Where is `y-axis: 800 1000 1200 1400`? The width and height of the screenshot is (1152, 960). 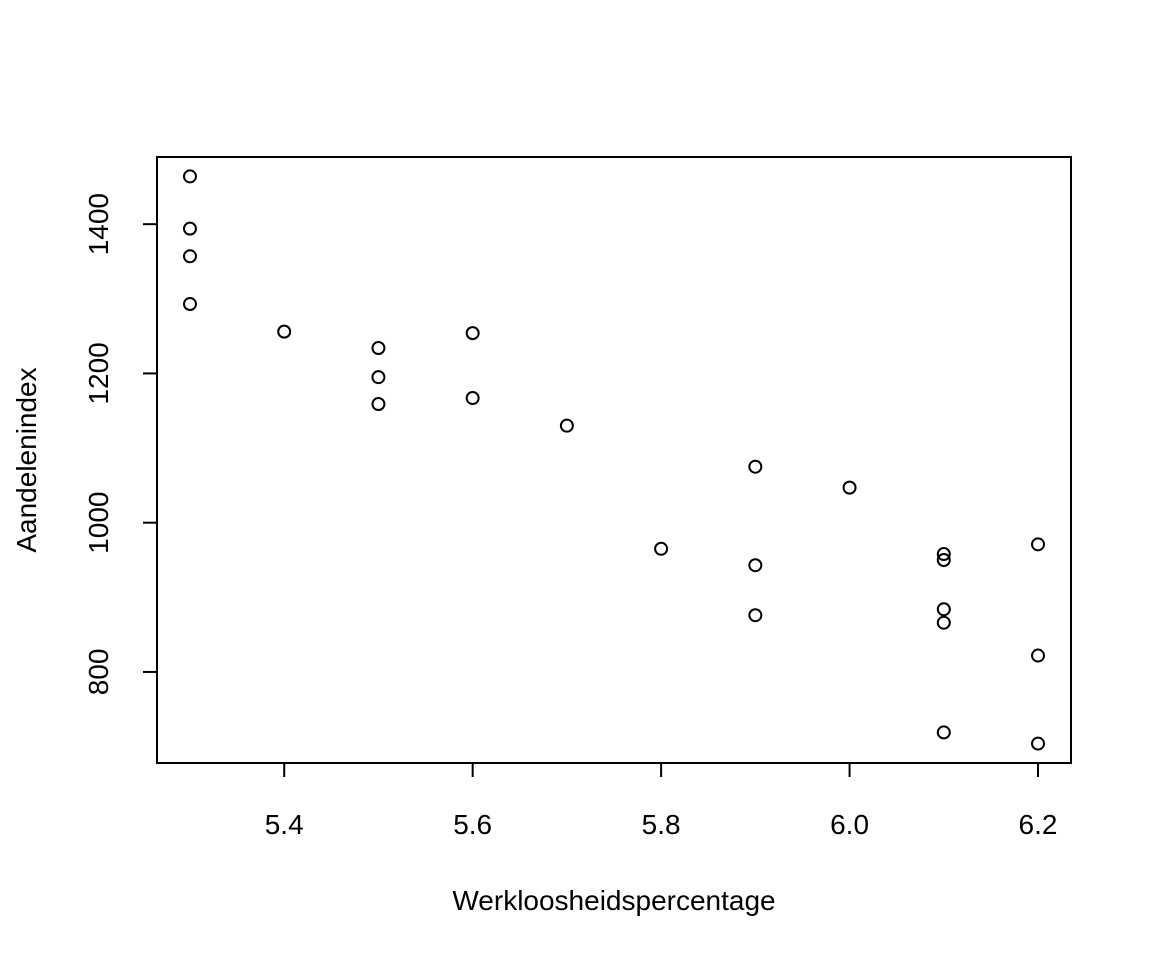 y-axis: 800 1000 1200 1400 is located at coordinates (120, 444).